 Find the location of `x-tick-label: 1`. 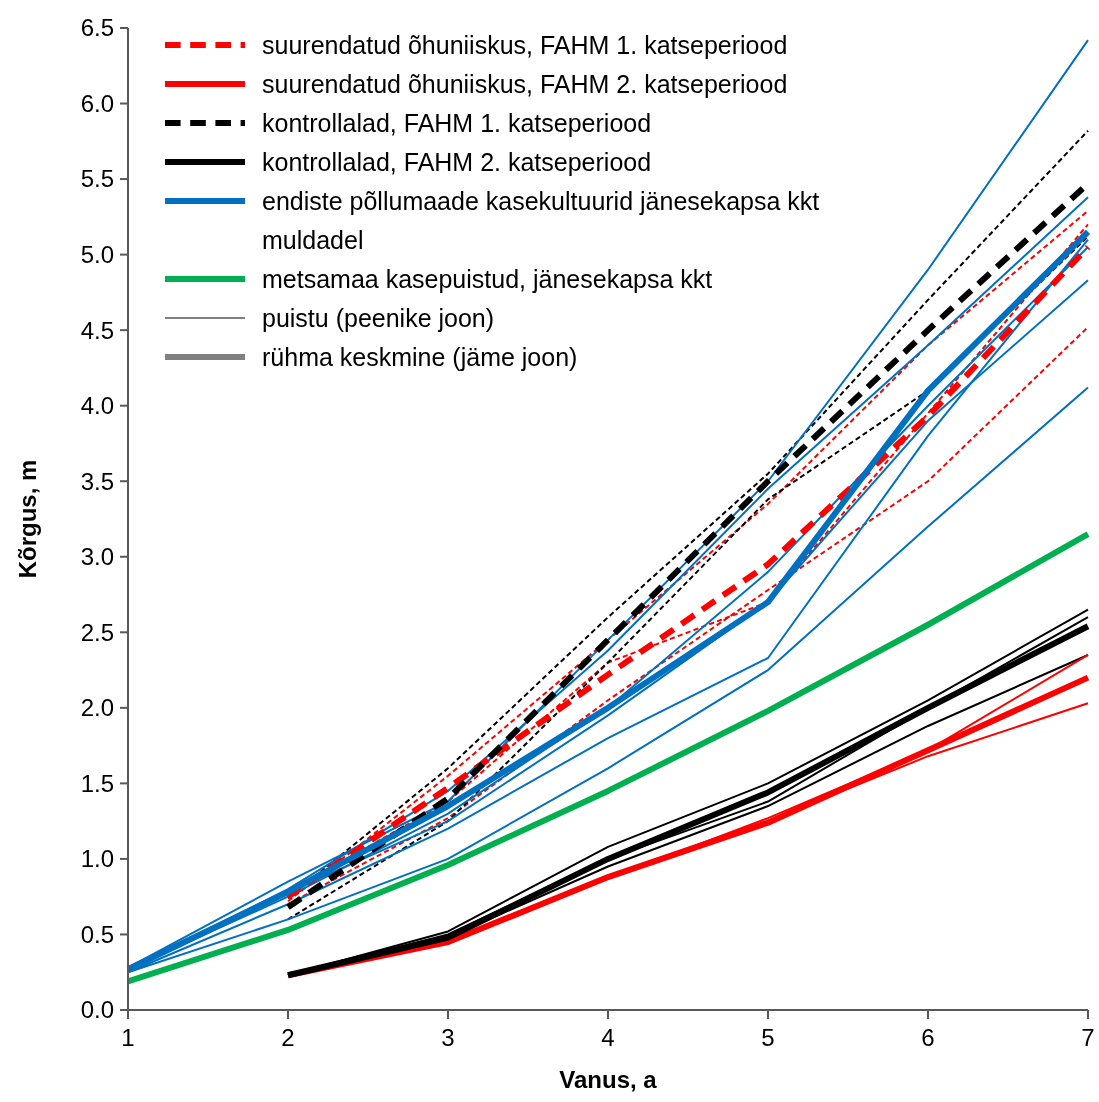

x-tick-label: 1 is located at coordinates (128, 1037).